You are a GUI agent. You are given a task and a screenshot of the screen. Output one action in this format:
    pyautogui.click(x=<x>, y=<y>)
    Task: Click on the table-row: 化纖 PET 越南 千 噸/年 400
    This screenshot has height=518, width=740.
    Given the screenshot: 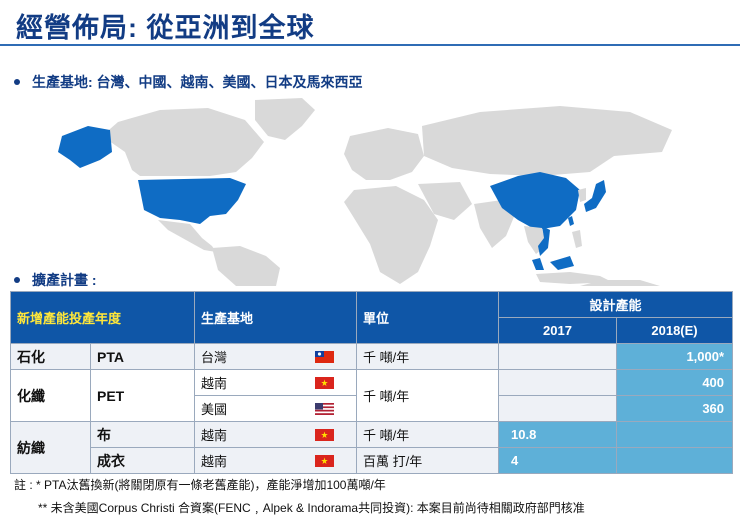 What is the action you would take?
    pyautogui.click(x=372, y=395)
    